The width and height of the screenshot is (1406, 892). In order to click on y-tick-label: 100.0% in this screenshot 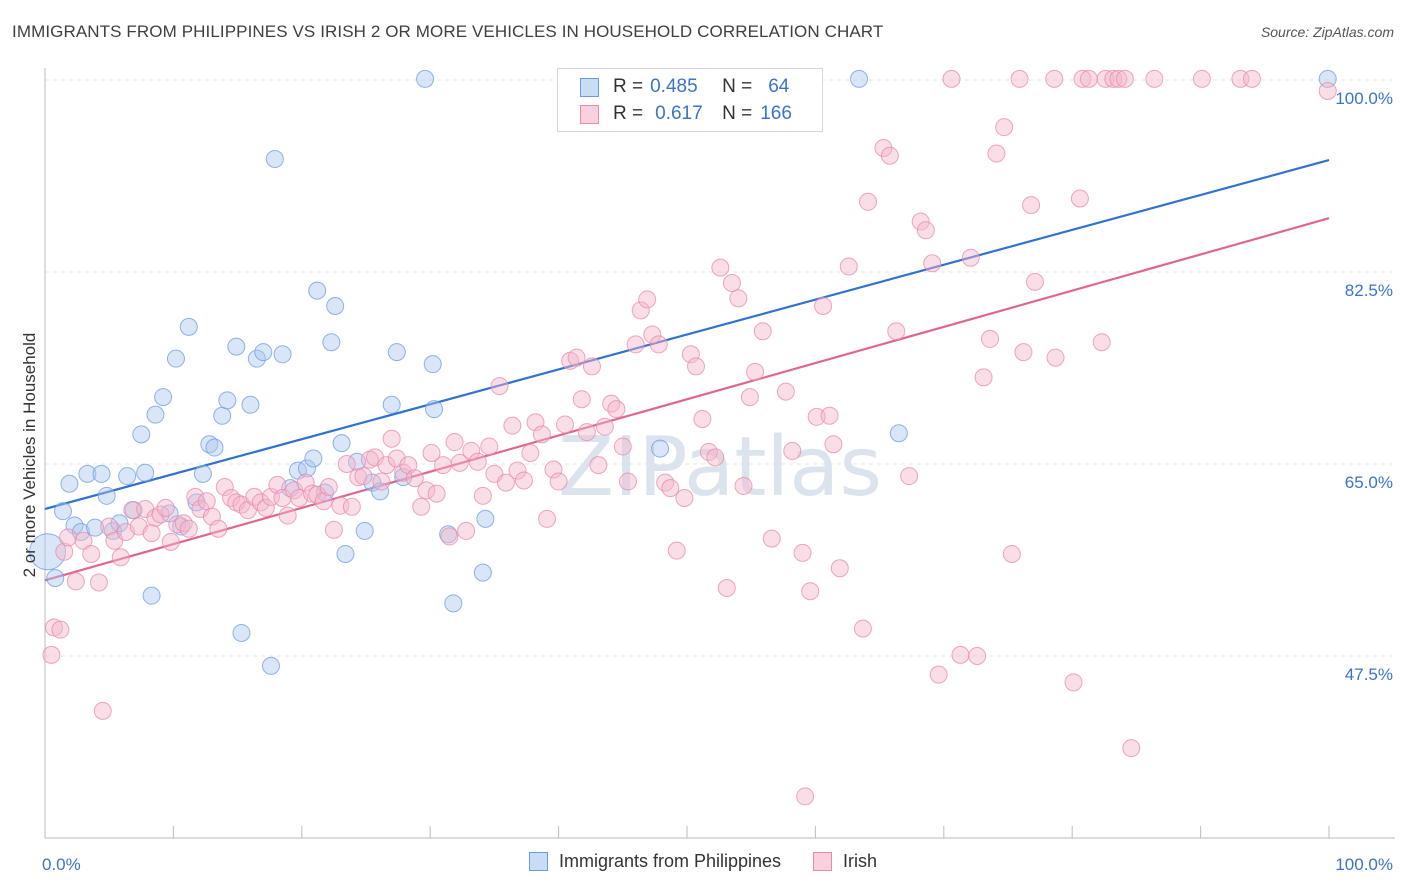, I will do `click(1364, 98)`.